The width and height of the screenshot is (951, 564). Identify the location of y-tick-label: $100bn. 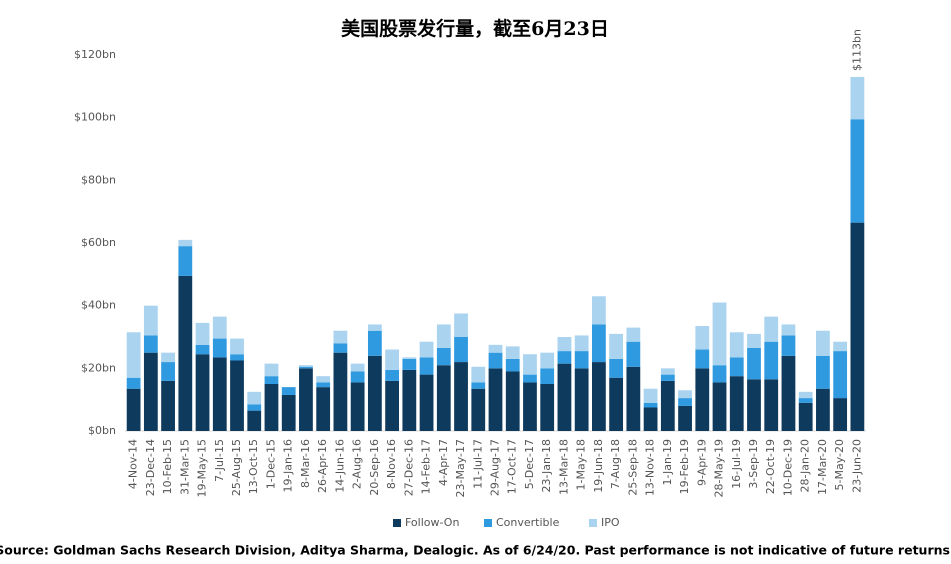
(95, 117).